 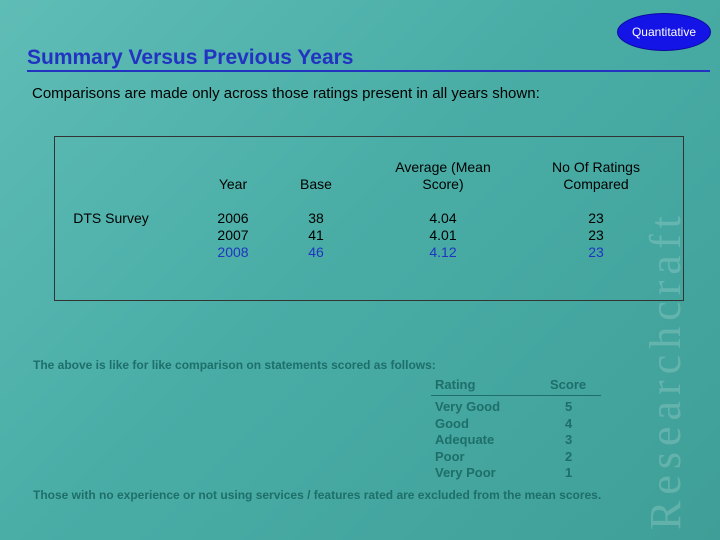 I want to click on scale-header-divider, so click(x=516, y=395).